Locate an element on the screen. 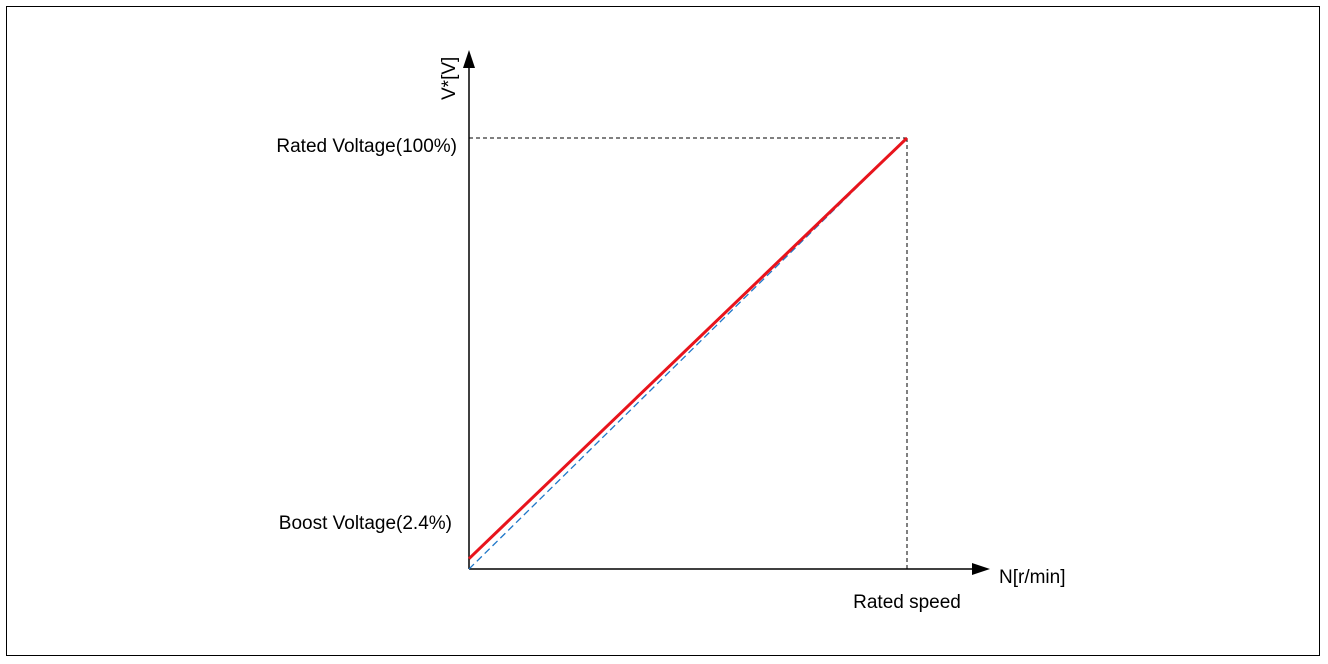 The image size is (1328, 664). boost-voltage-label: Boost Voltage(2.4%) is located at coordinates (365, 523).